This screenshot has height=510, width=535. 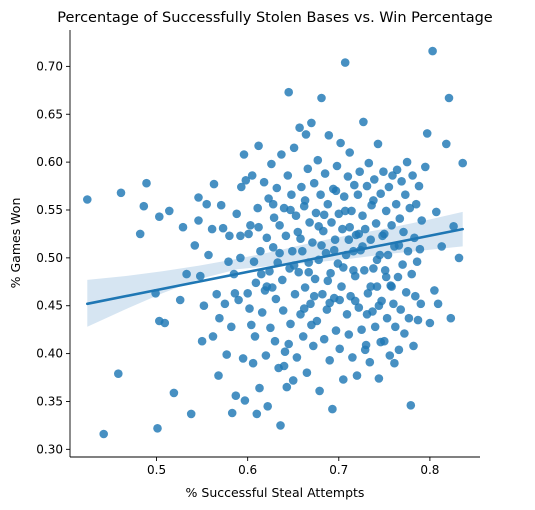 What do you see at coordinates (15, 243) in the screenshot?
I see `y-axis-label: % Games Won` at bounding box center [15, 243].